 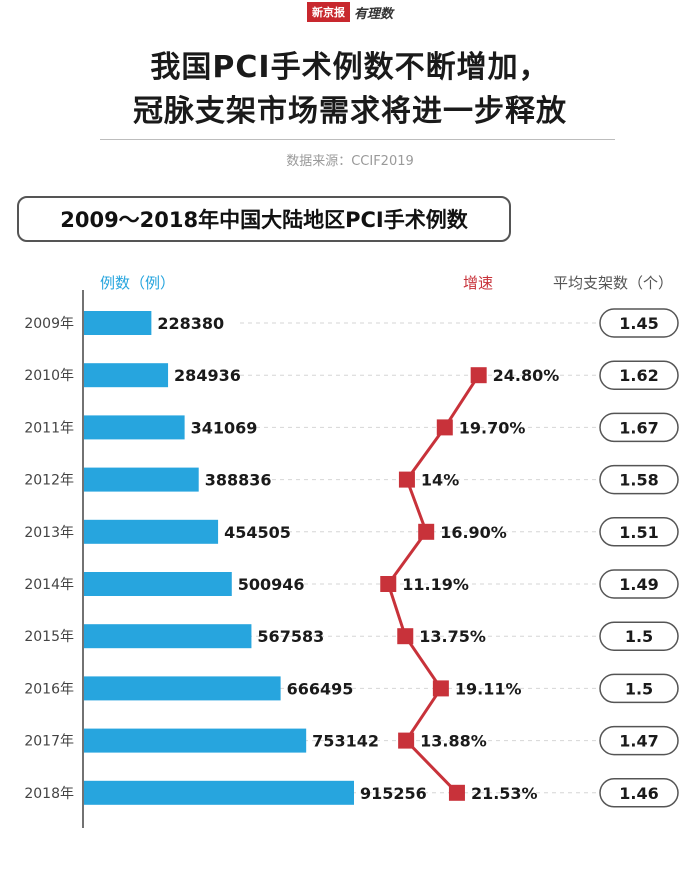 What do you see at coordinates (49, 481) in the screenshot?
I see `category-label: 2012年` at bounding box center [49, 481].